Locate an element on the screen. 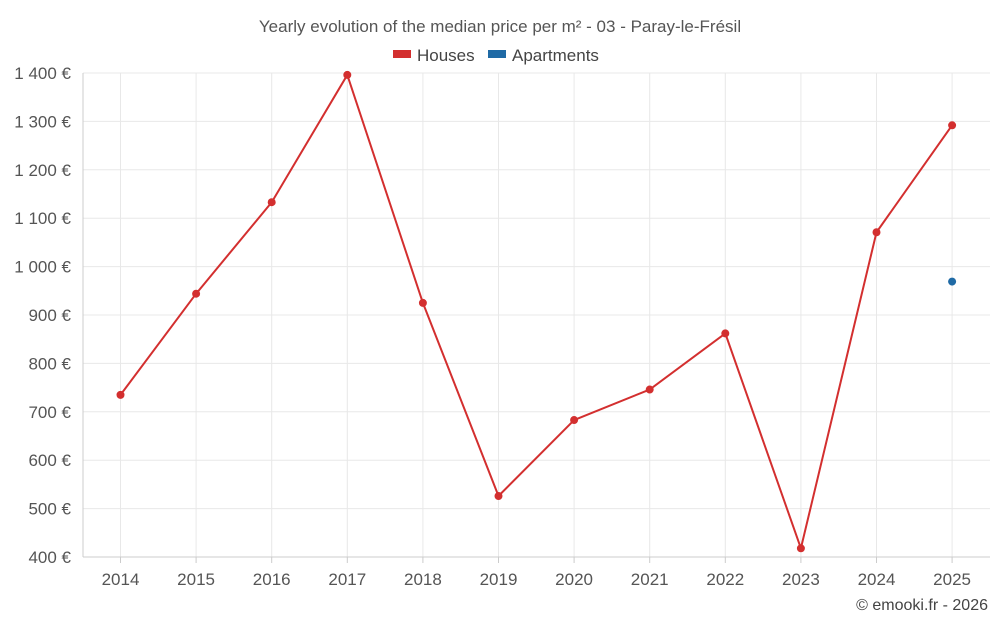 The height and width of the screenshot is (625, 1000). y-tick-label: 1 000 € is located at coordinates (42, 267).